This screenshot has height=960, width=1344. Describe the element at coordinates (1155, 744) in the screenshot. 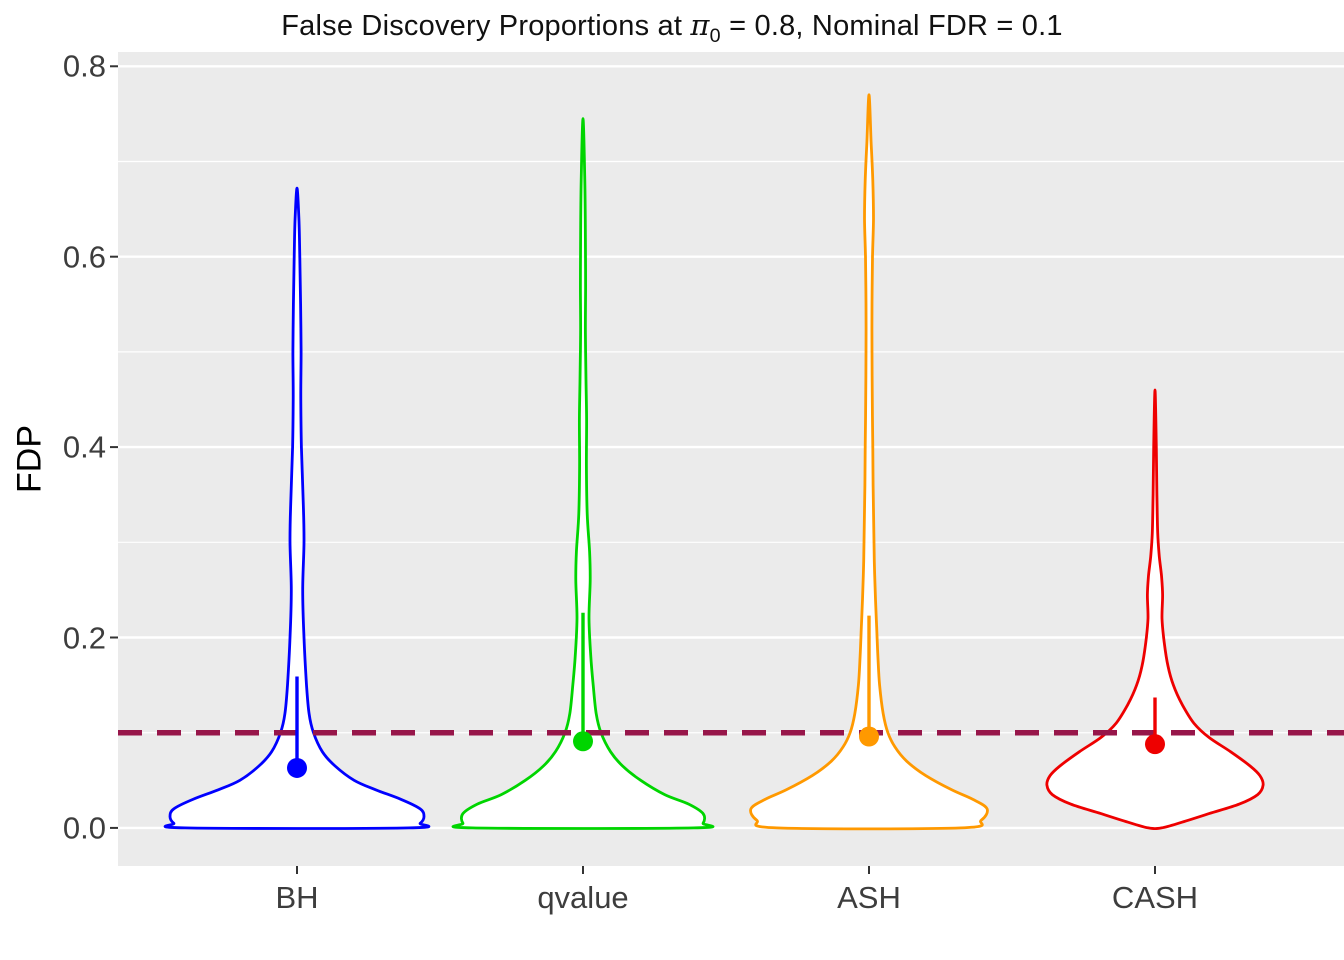

I see `mean-point-cash` at that location.